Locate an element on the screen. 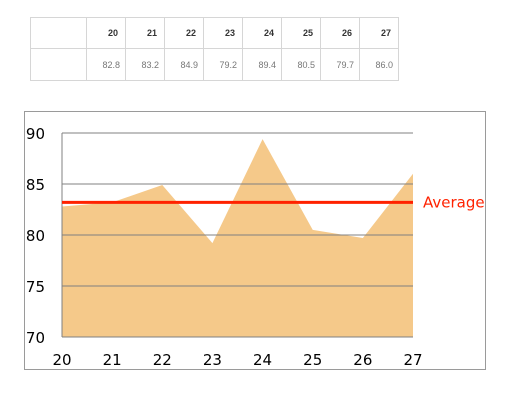  table-value-cell: 86.0 is located at coordinates (379, 64).